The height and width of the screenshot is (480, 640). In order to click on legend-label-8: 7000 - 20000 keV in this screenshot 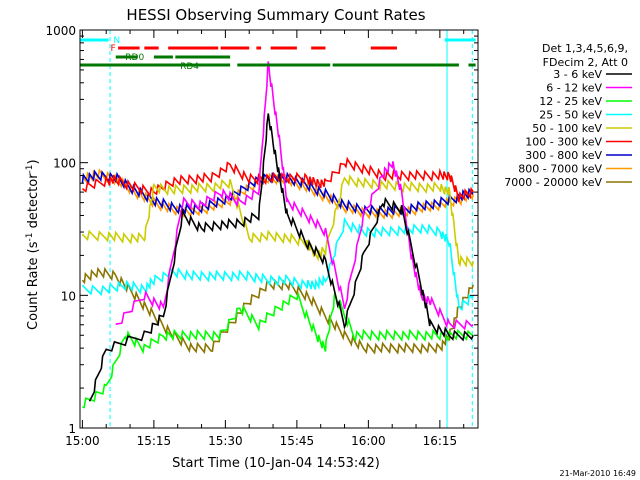, I will do `click(553, 182)`.